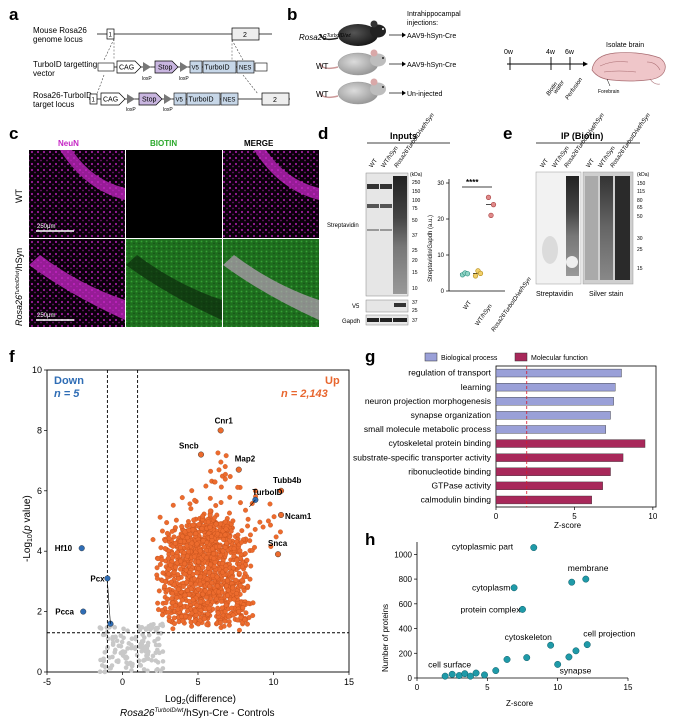  I want to click on row-wt-label: WT, so click(19, 196).